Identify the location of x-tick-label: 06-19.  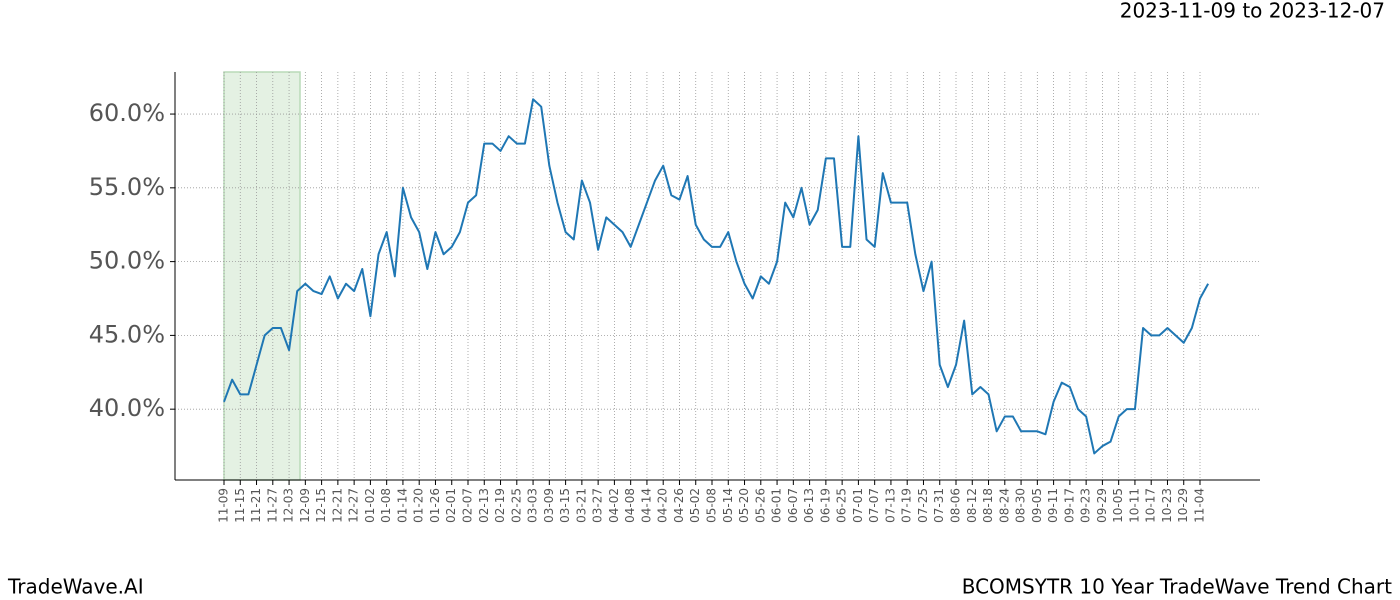
(825, 505).